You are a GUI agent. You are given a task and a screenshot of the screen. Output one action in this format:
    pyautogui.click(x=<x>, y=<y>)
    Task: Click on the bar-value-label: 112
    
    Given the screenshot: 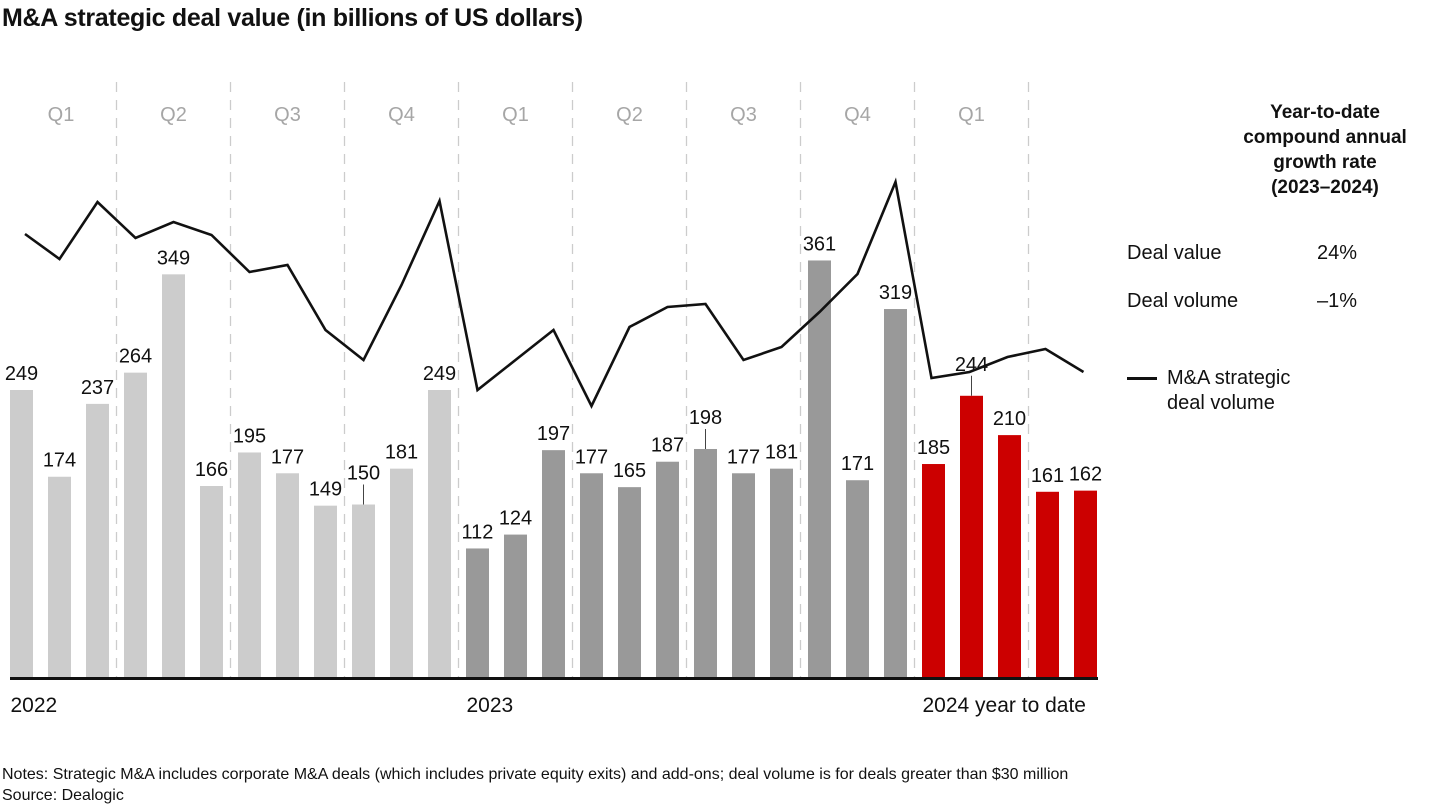 What is the action you would take?
    pyautogui.click(x=478, y=532)
    